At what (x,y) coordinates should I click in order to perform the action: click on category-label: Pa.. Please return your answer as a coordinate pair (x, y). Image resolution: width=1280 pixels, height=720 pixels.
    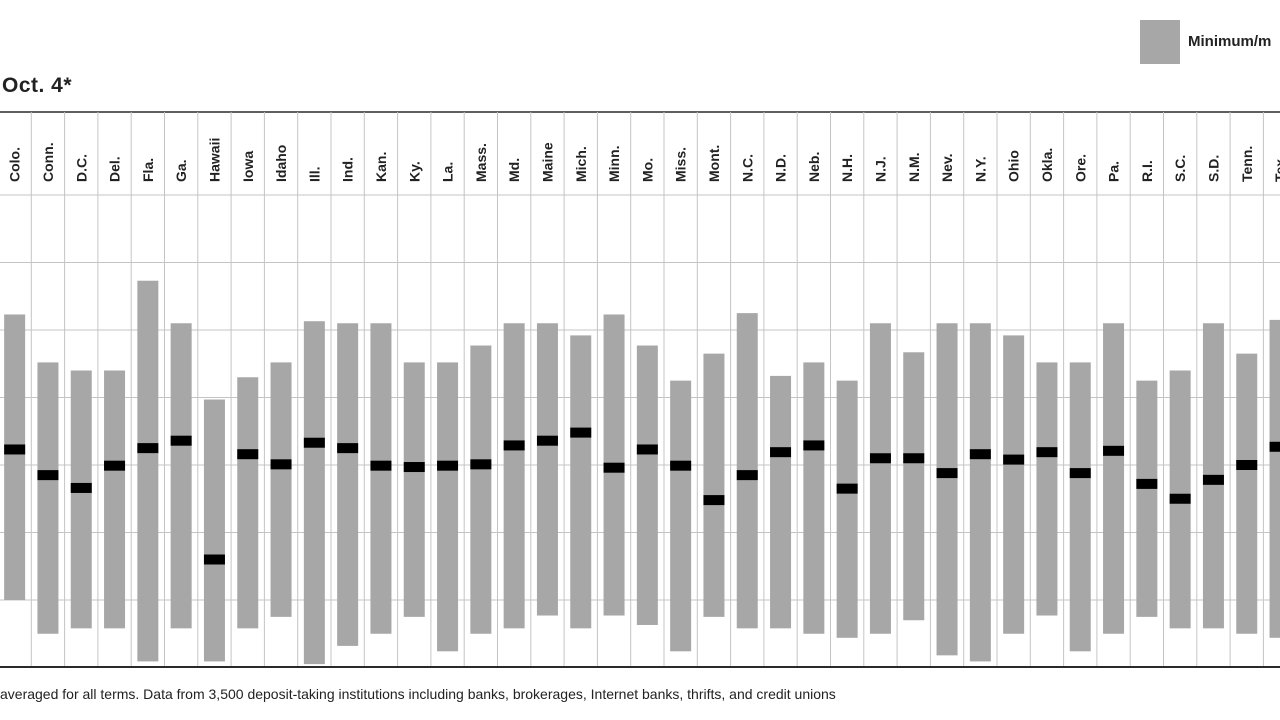
    Looking at the image, I should click on (1114, 171).